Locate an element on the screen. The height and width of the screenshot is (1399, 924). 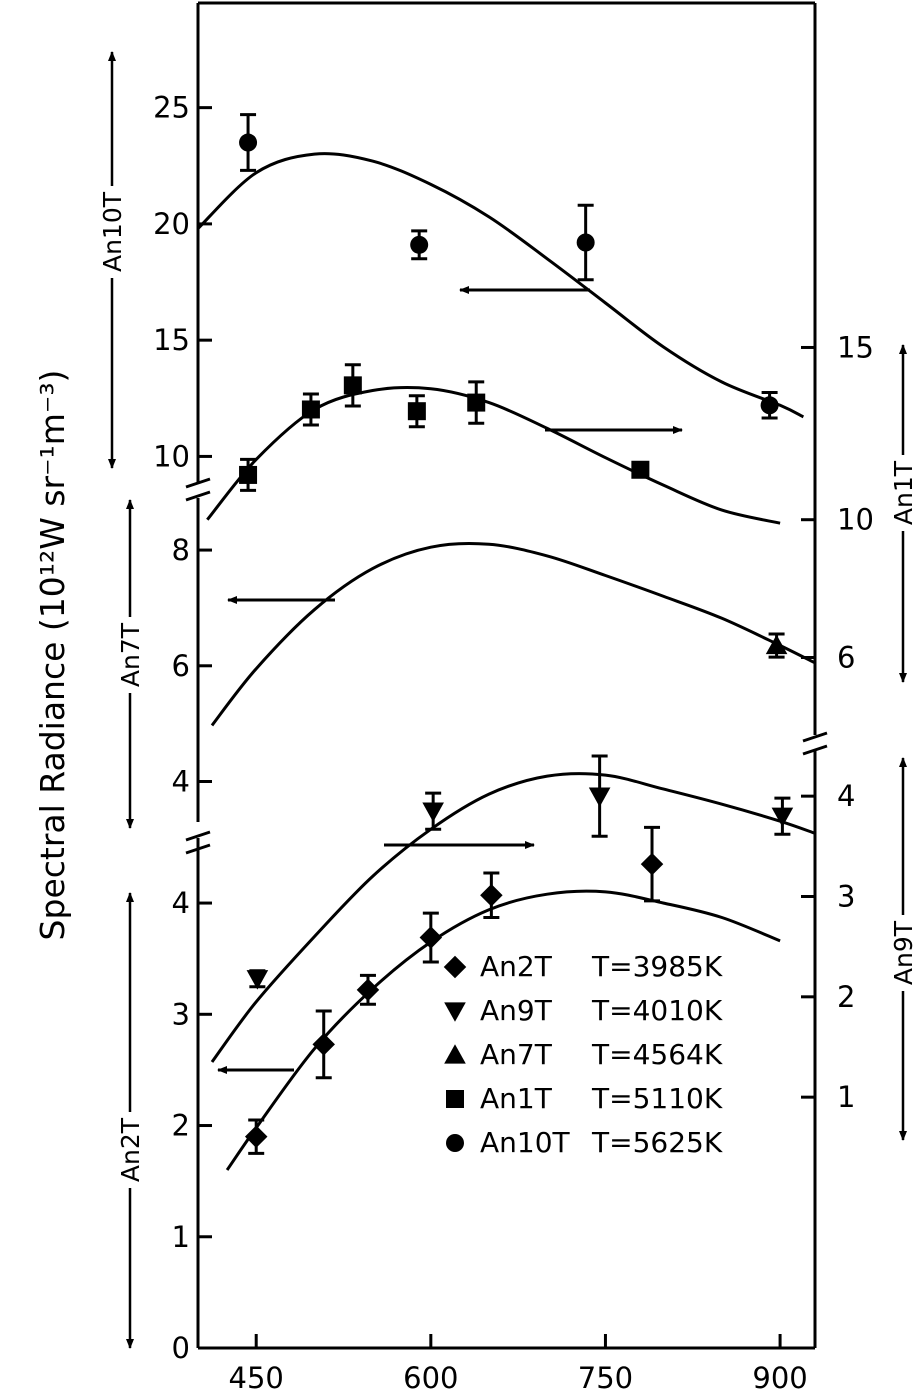
legend-marker-an10t is located at coordinates (455, 1143).